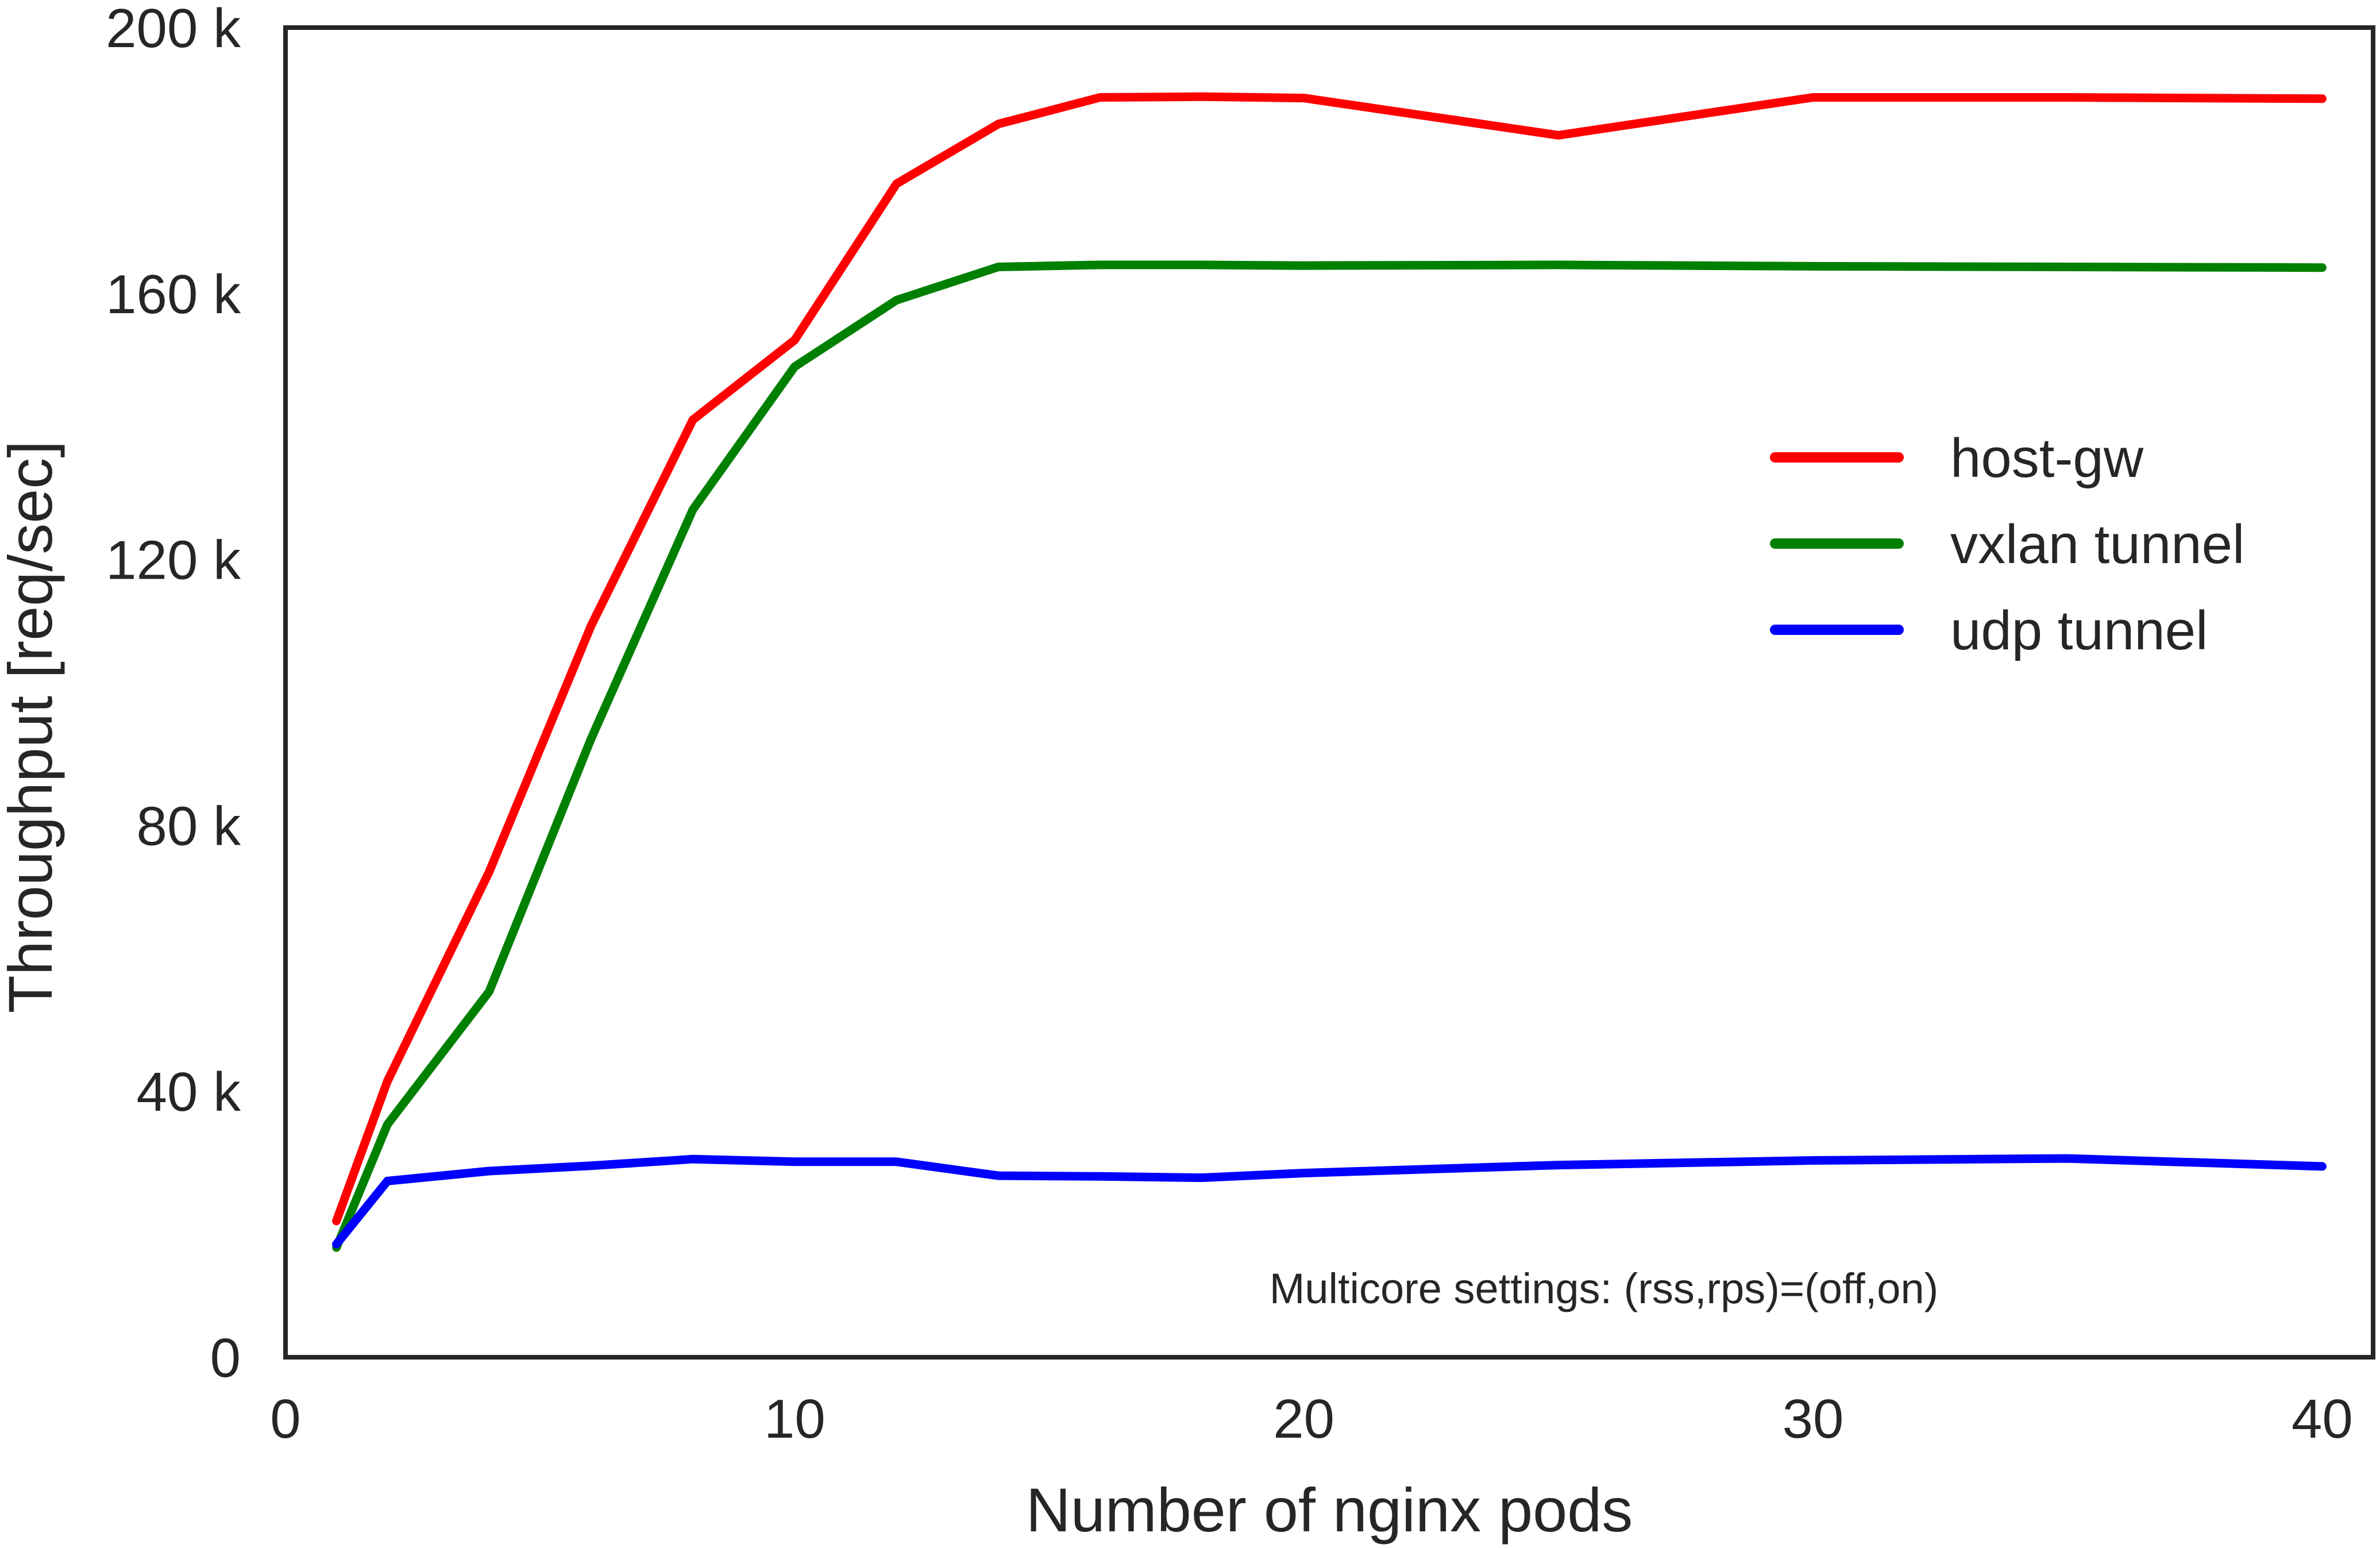 The width and height of the screenshot is (2380, 1548). I want to click on x-axis-title: Number of nginx pods, so click(1329, 1510).